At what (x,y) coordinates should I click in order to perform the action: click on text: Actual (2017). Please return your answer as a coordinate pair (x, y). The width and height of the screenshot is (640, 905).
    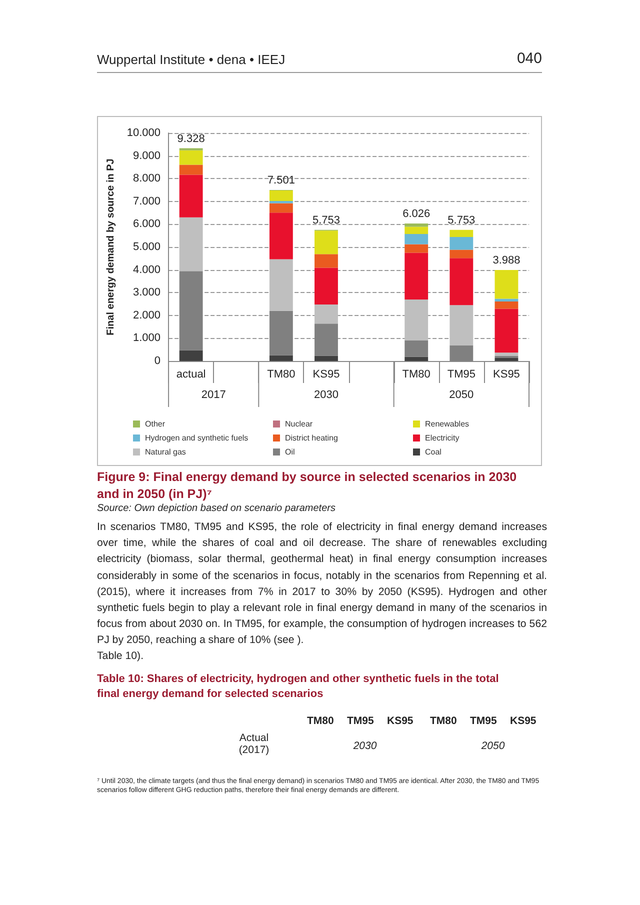
    Looking at the image, I should click on (254, 744).